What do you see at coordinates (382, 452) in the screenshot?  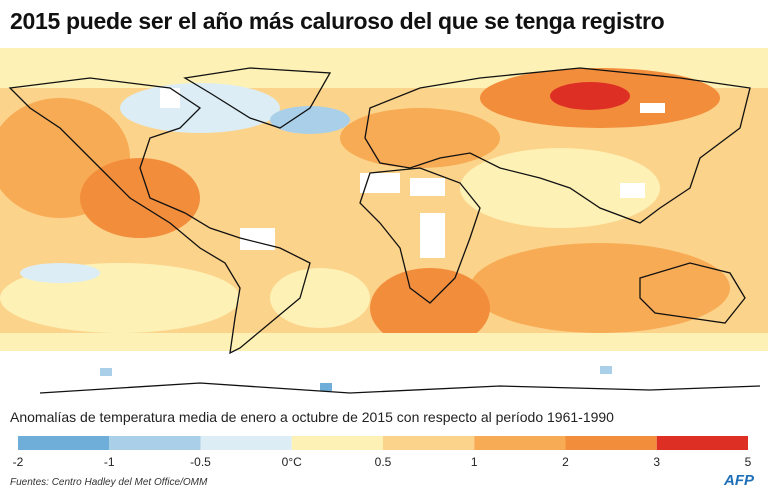 I see `legend: -2 -1 -0.5 0°C 0.5 1 2 3 5` at bounding box center [382, 452].